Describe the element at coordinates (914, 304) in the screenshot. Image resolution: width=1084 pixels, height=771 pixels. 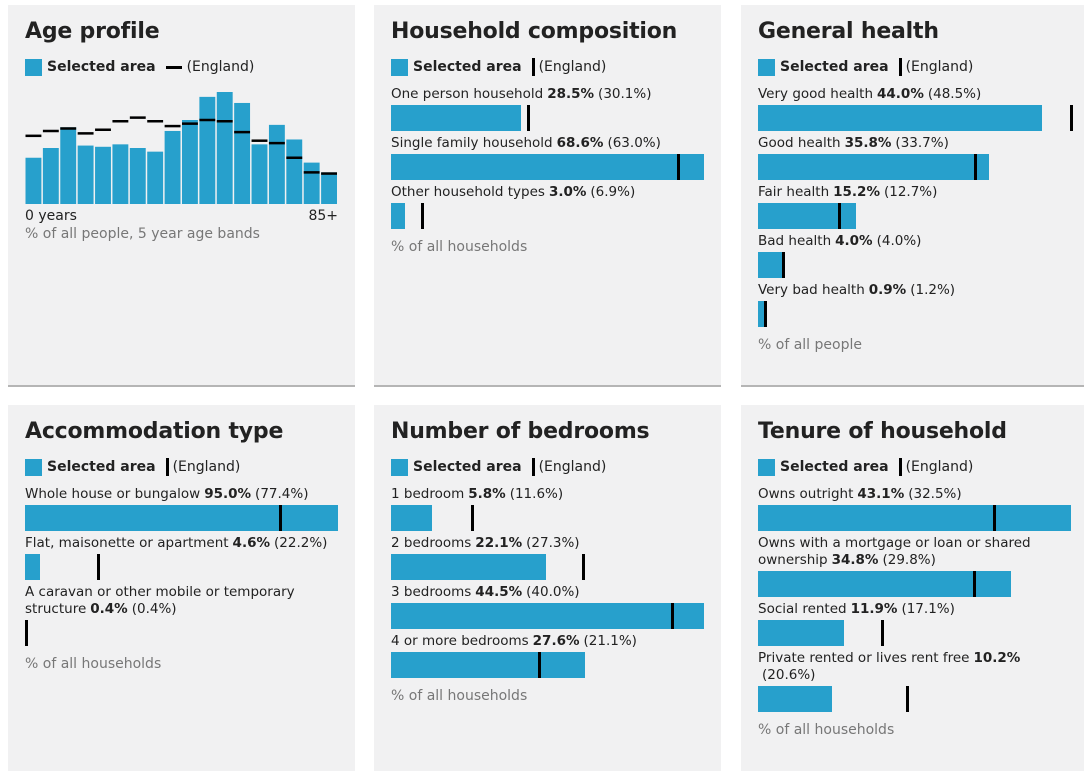
I see `bar-item: Very bad health 0.9% (1.2%)` at that location.